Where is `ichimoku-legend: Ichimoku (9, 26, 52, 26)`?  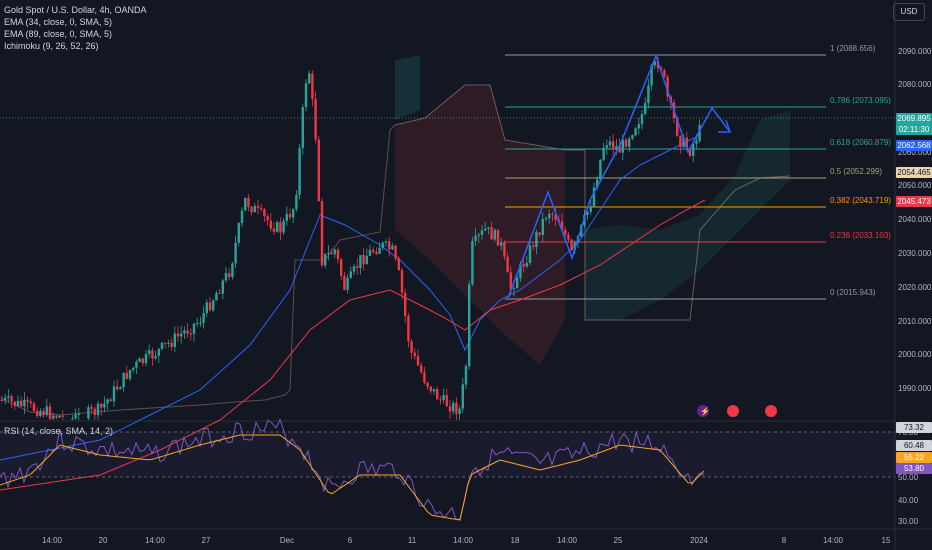
ichimoku-legend: Ichimoku (9, 26, 52, 26) is located at coordinates (51, 46).